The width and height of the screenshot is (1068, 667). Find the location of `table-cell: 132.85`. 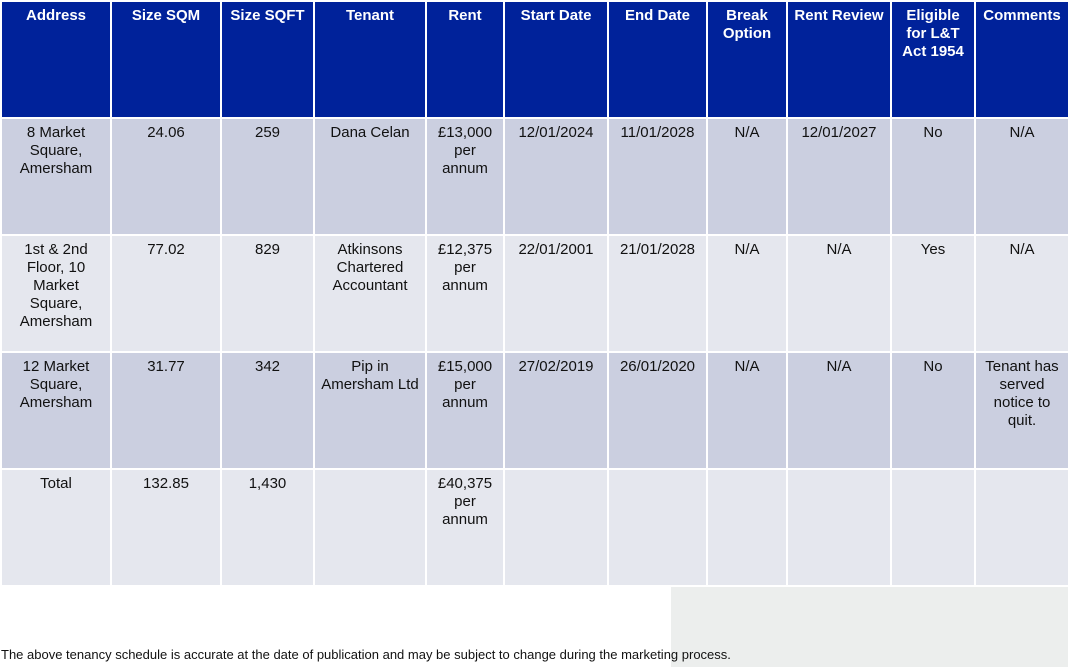

table-cell: 132.85 is located at coordinates (166, 527).